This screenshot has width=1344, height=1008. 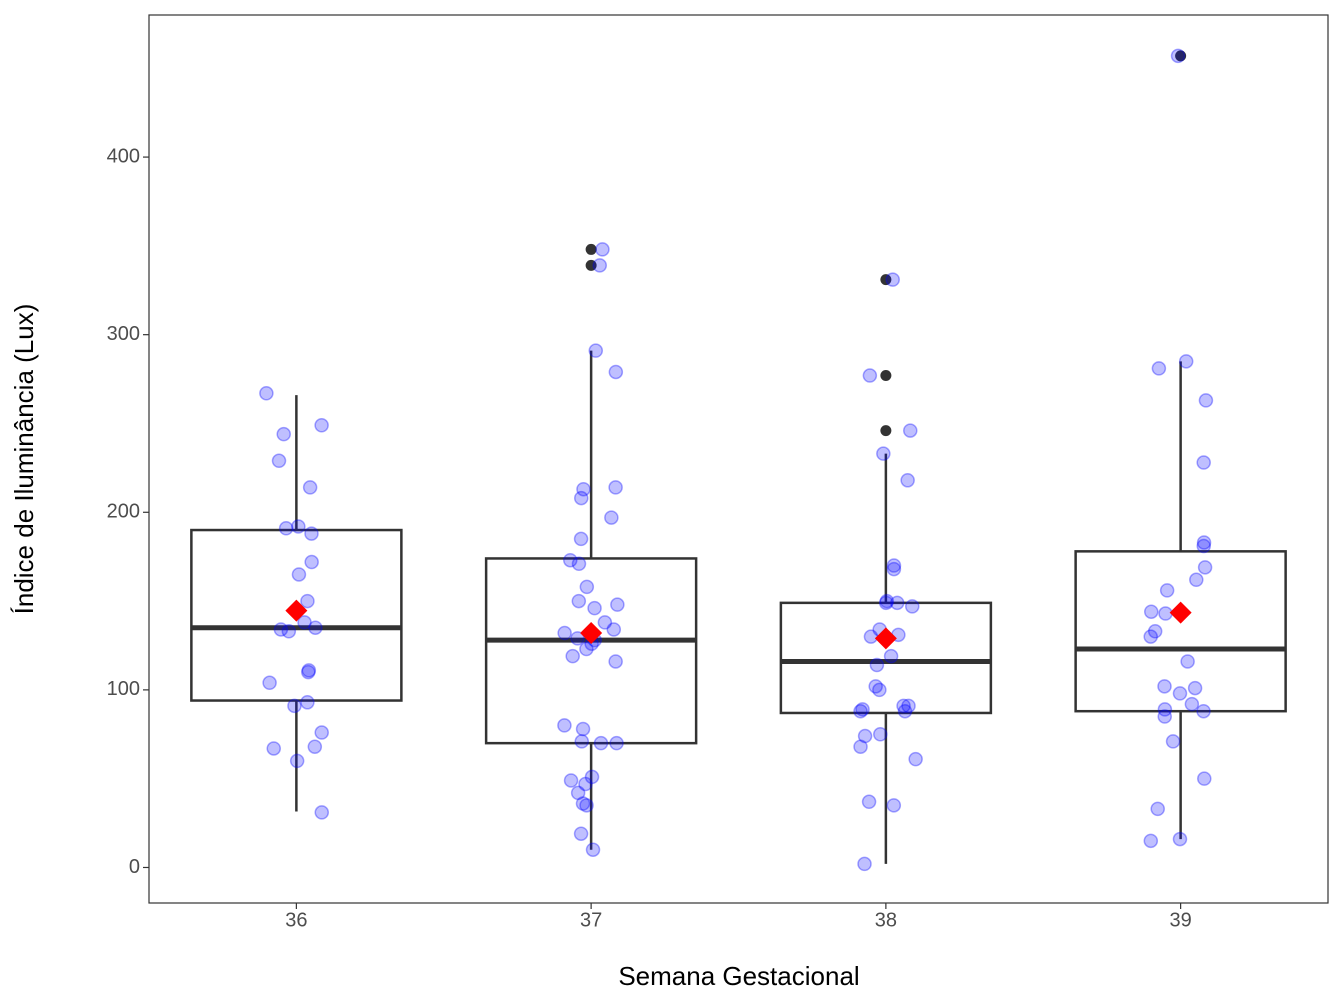 What do you see at coordinates (134, 867) in the screenshot?
I see `y-tick-label: 0` at bounding box center [134, 867].